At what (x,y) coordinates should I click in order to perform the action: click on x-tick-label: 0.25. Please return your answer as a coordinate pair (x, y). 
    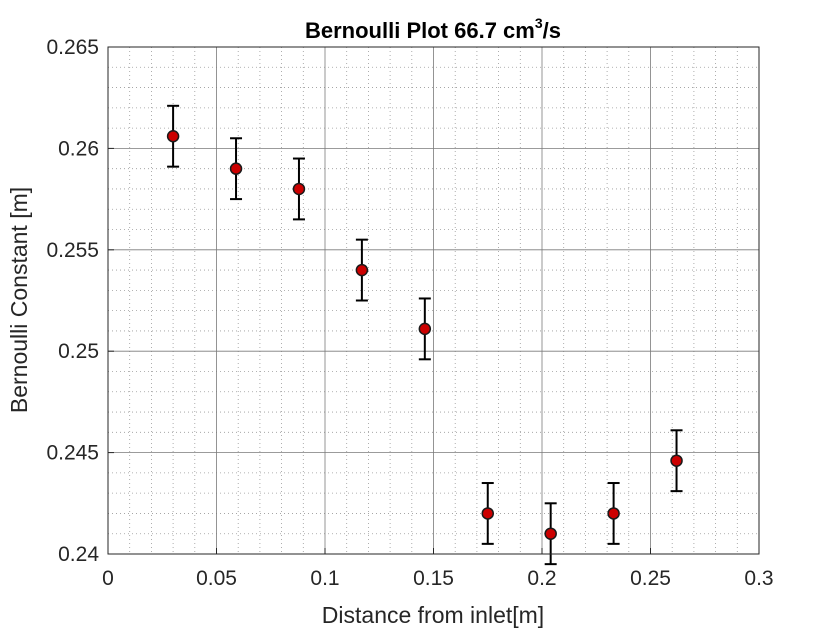
    Looking at the image, I should click on (650, 578).